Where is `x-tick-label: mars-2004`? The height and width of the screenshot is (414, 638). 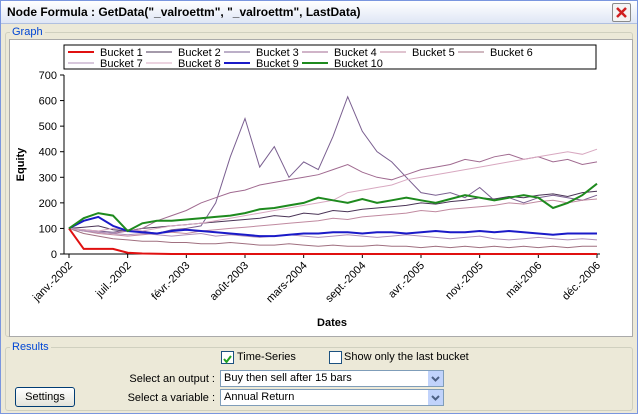
x-tick-label: mars-2004 is located at coordinates (287, 283).